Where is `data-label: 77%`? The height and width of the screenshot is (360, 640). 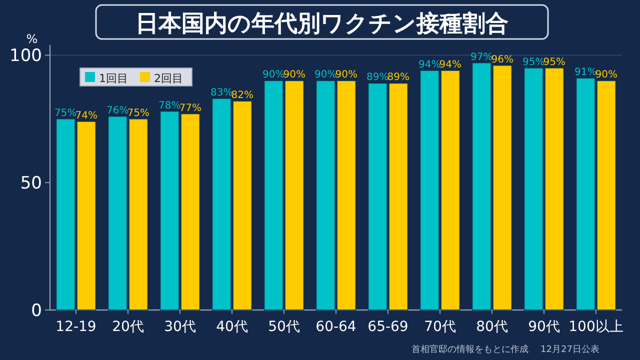
data-label: 77% is located at coordinates (190, 108).